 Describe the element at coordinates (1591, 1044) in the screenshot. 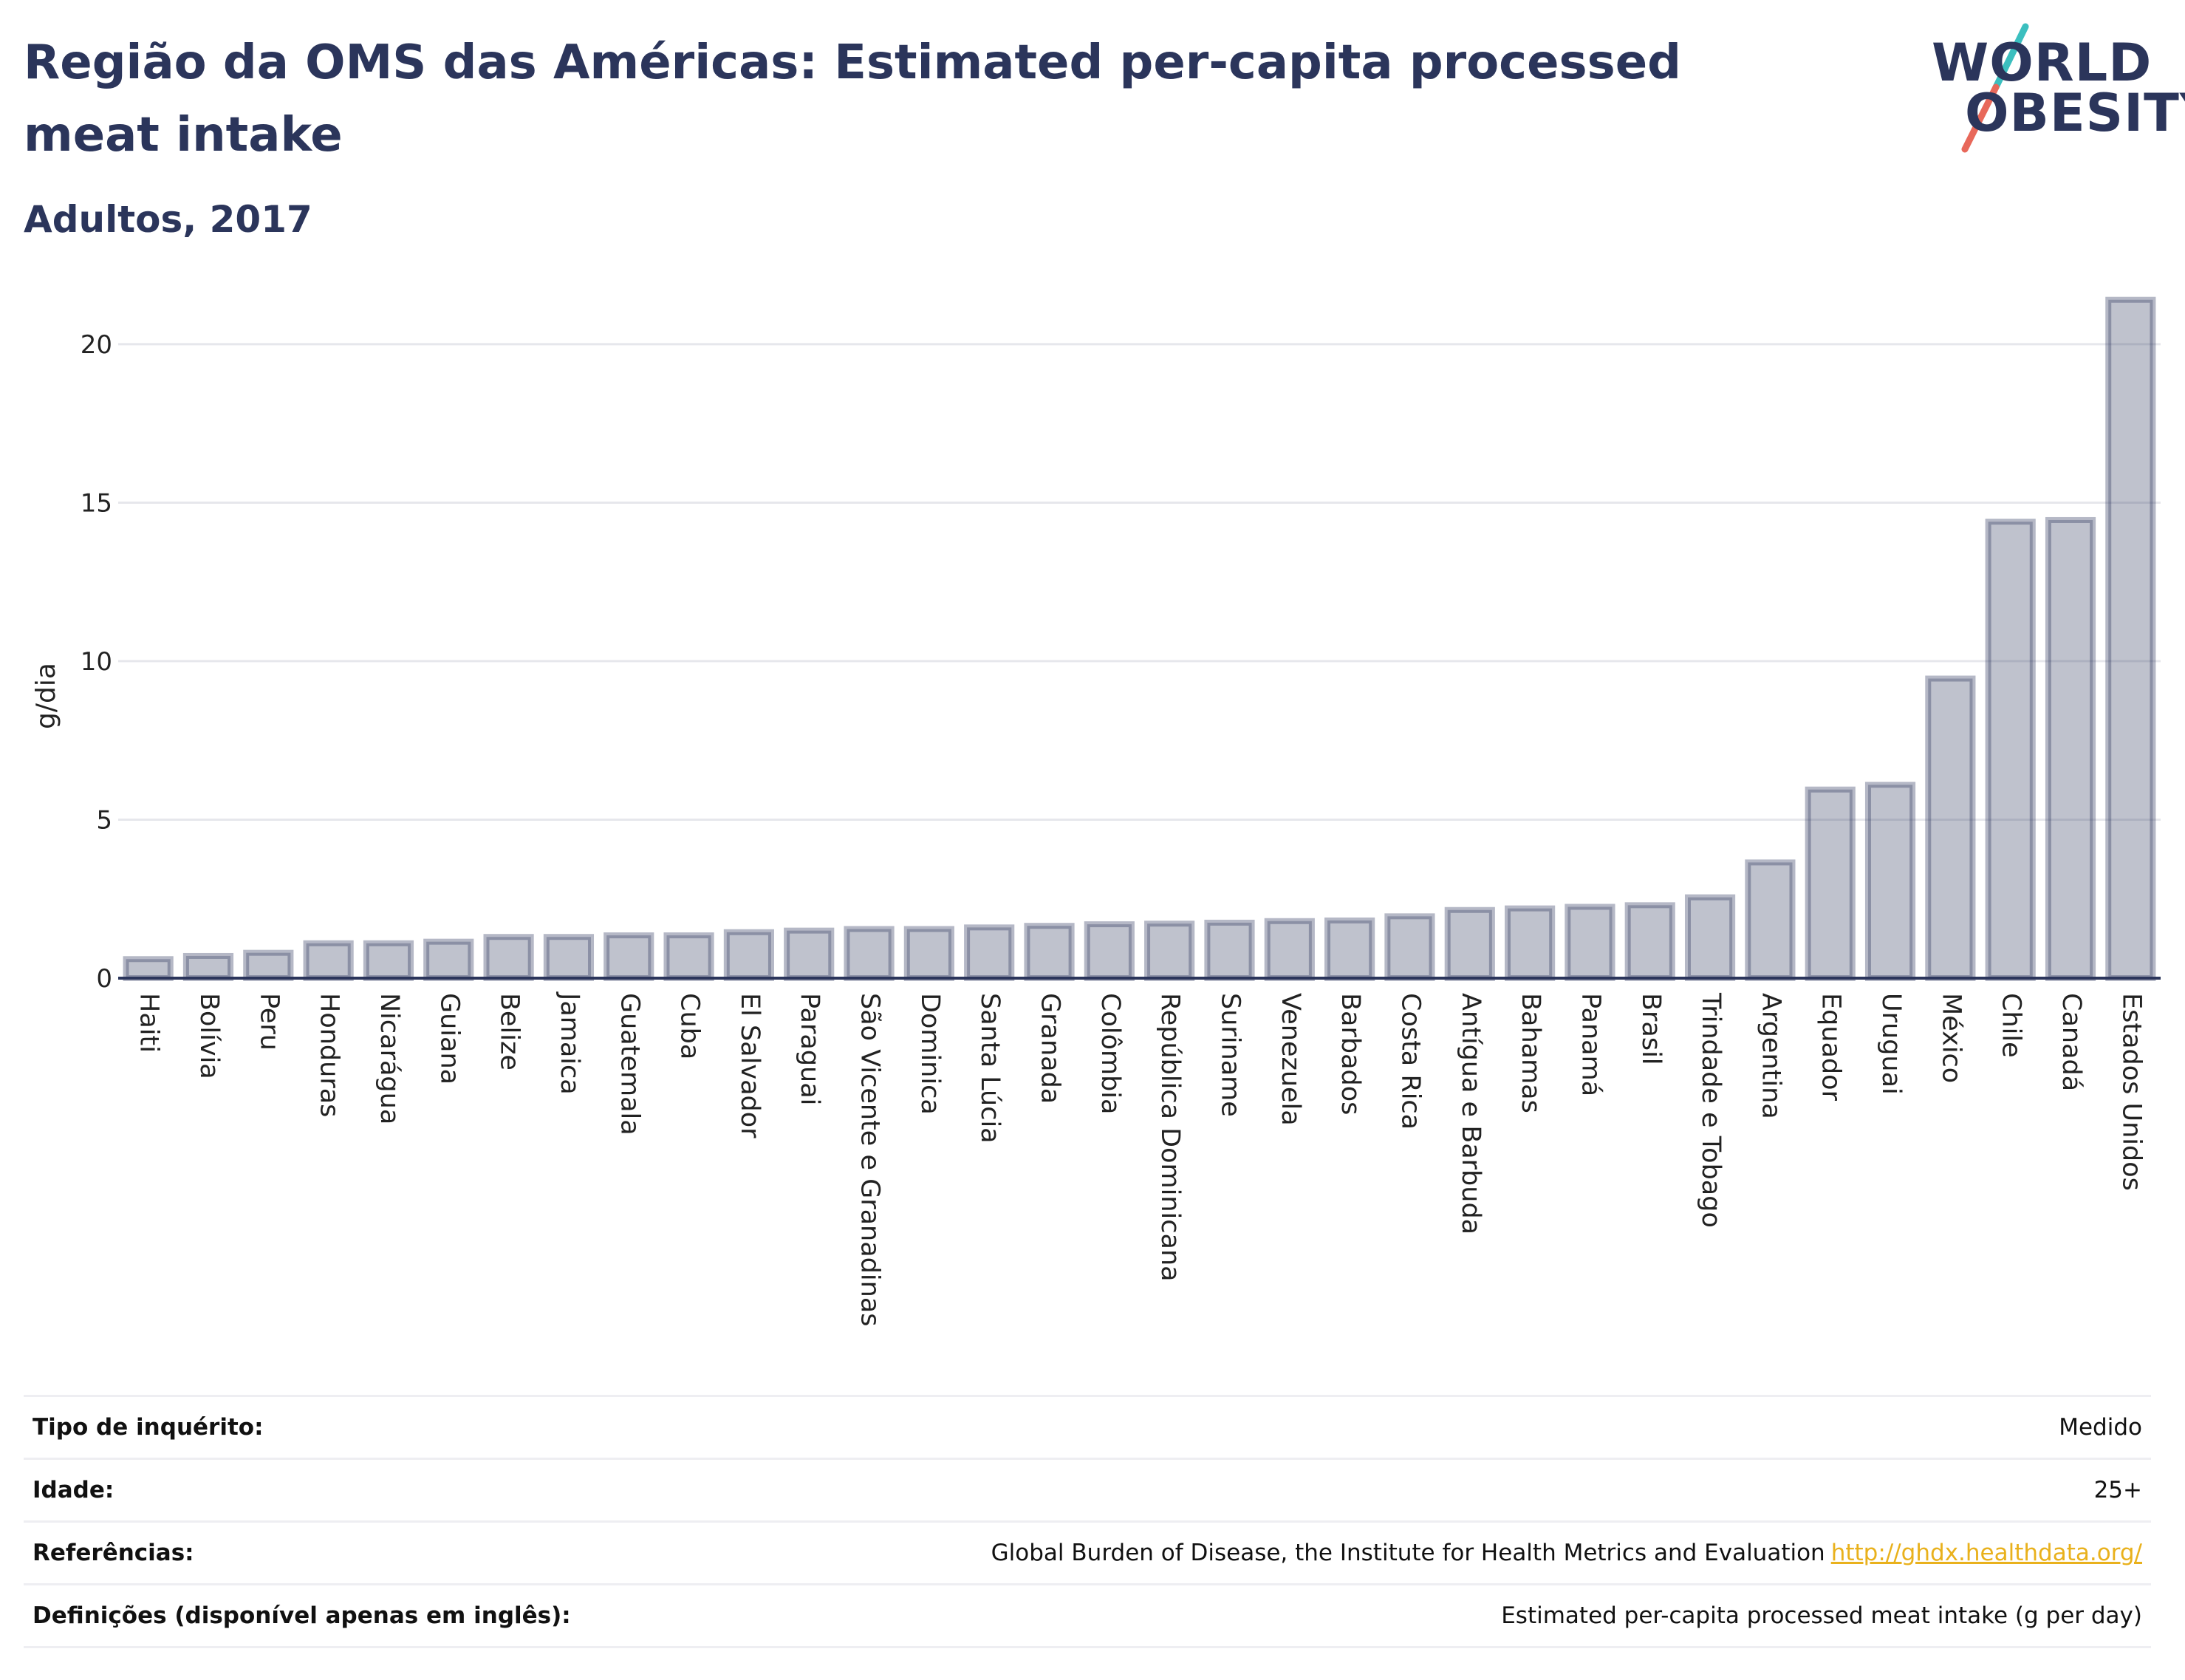

I see `x-tick-label: Panamá` at that location.